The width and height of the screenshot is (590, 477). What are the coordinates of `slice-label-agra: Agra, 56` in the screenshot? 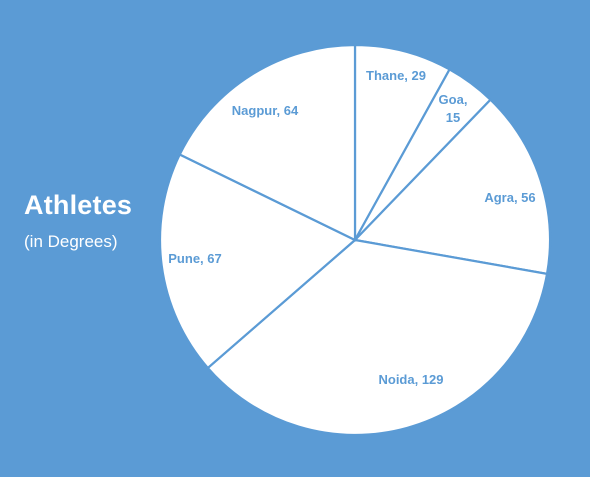 It's located at (509, 197).